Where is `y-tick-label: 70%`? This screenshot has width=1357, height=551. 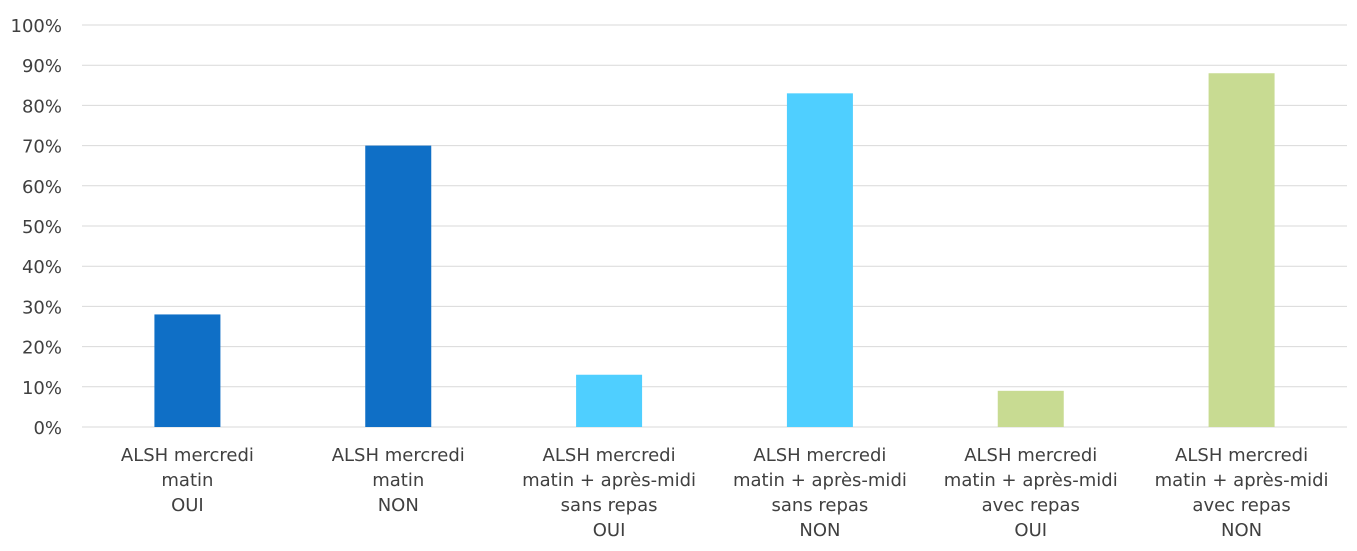
y-tick-label: 70% is located at coordinates (42, 147).